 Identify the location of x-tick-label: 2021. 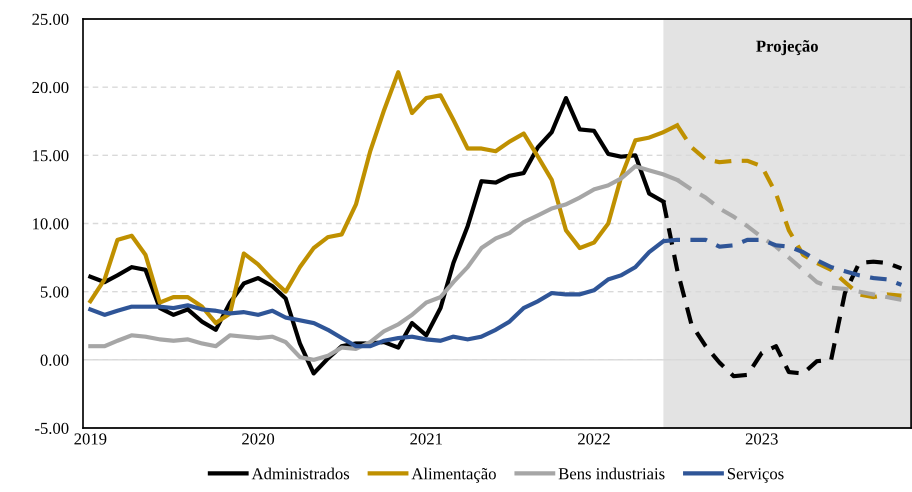
(426, 439).